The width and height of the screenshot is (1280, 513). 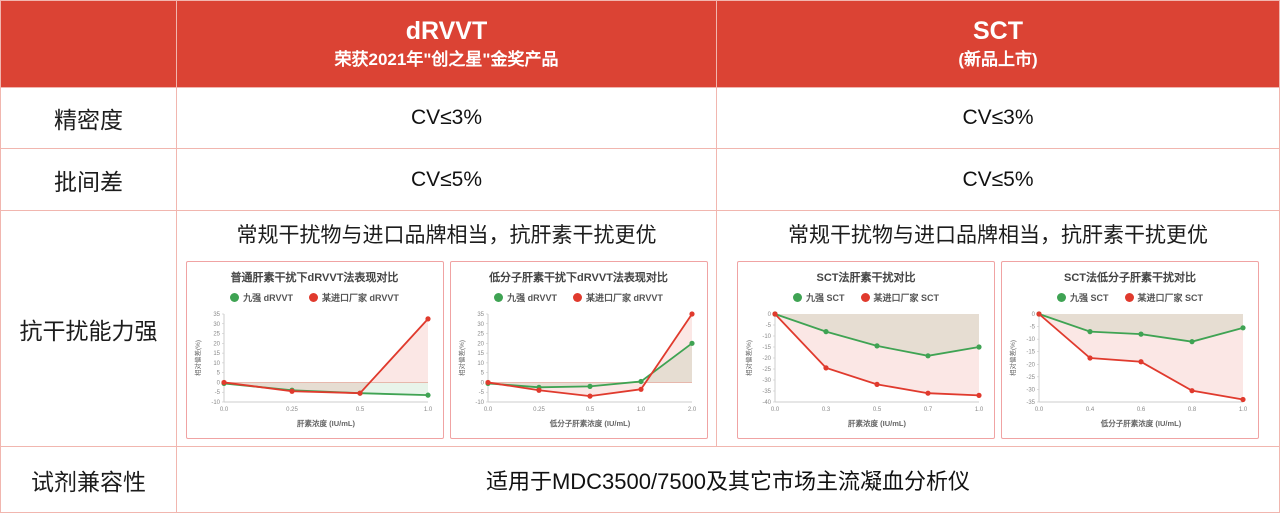 I want to click on precision-drvvt-cell: CV≤3%, so click(x=446, y=118).